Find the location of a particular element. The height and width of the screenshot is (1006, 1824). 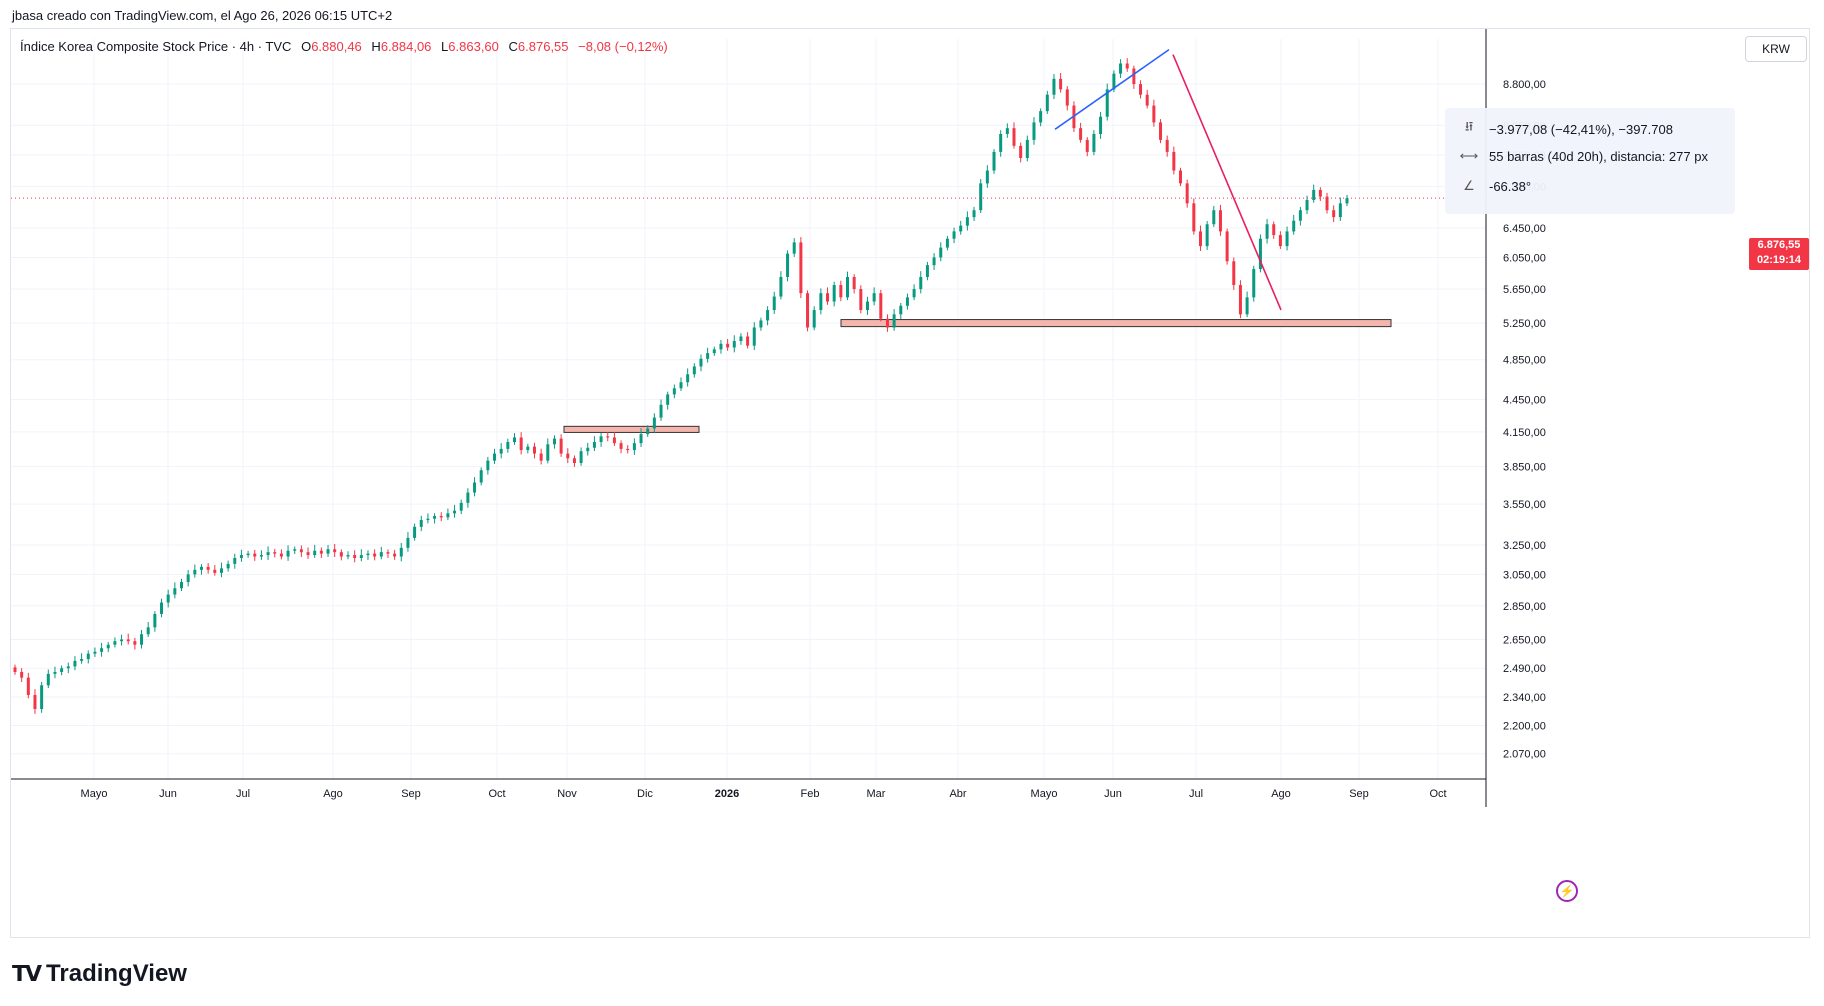

y-tick-label: 4.850,00 is located at coordinates (1524, 361).